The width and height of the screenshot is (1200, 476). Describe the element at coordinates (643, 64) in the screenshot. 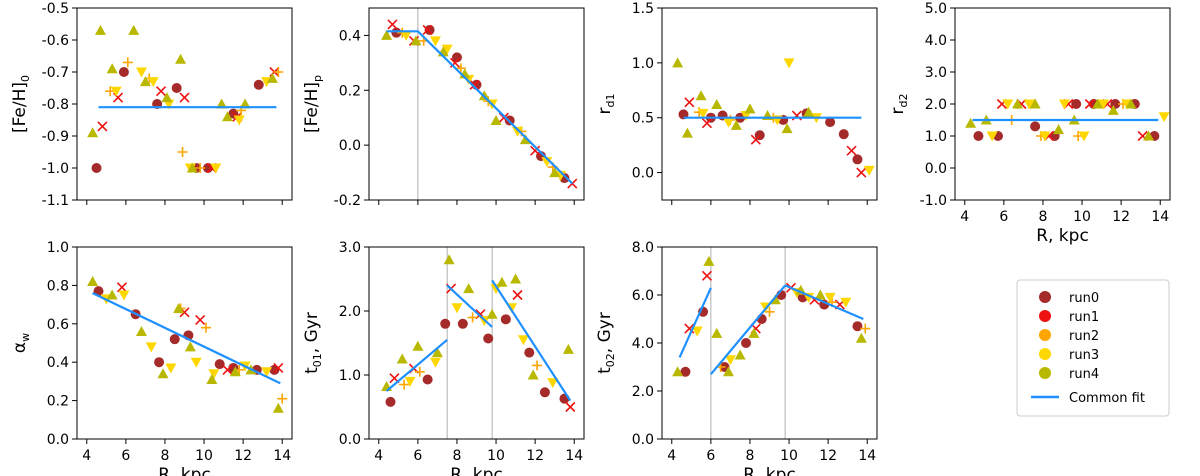

I see `y-tick-label: 1.0` at that location.